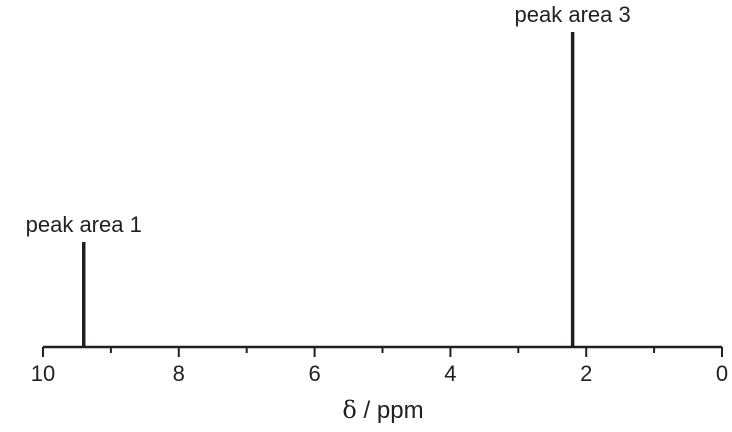 The width and height of the screenshot is (732, 432). Describe the element at coordinates (400, 410) in the screenshot. I see `x-axis-label-unit: ppm` at that location.